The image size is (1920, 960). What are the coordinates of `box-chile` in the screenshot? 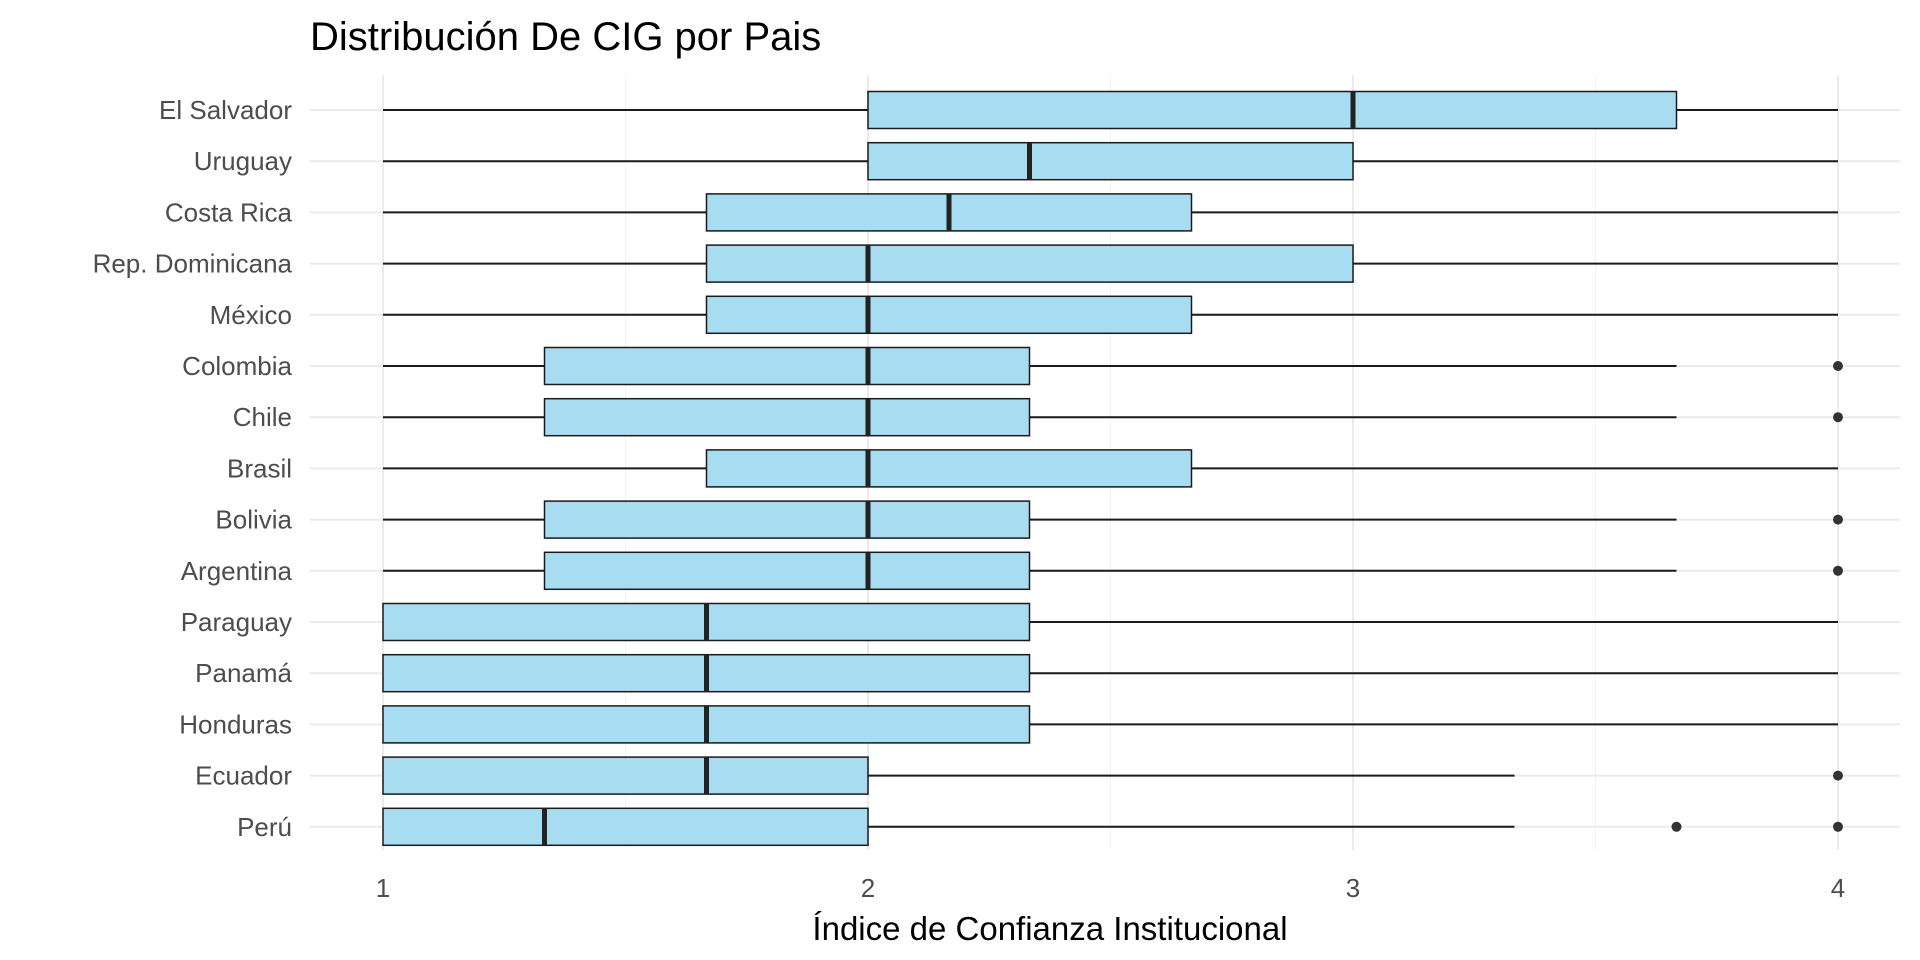 It's located at (1113, 417).